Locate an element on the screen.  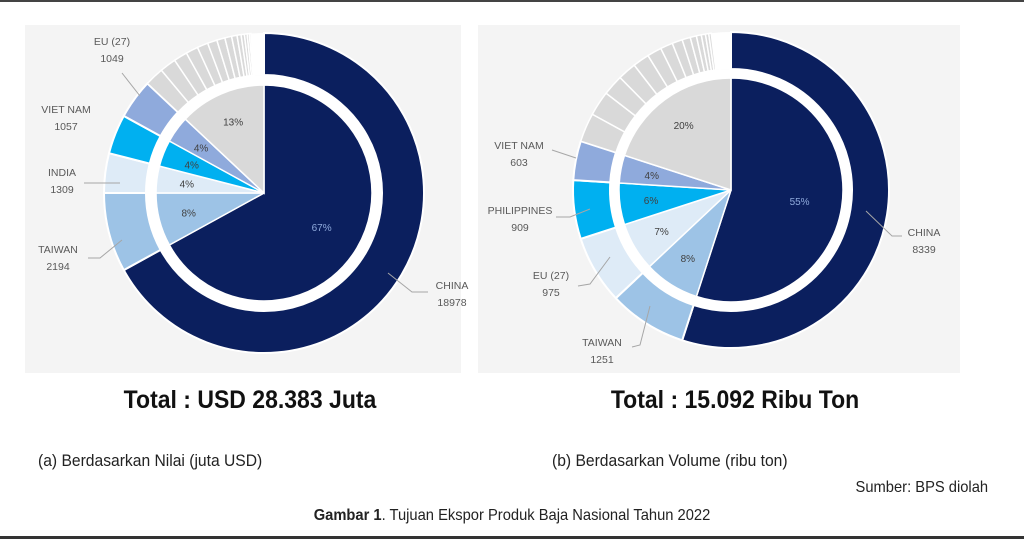
chart-a-total: Total : USD 28.383 Juta is located at coordinates (250, 400).